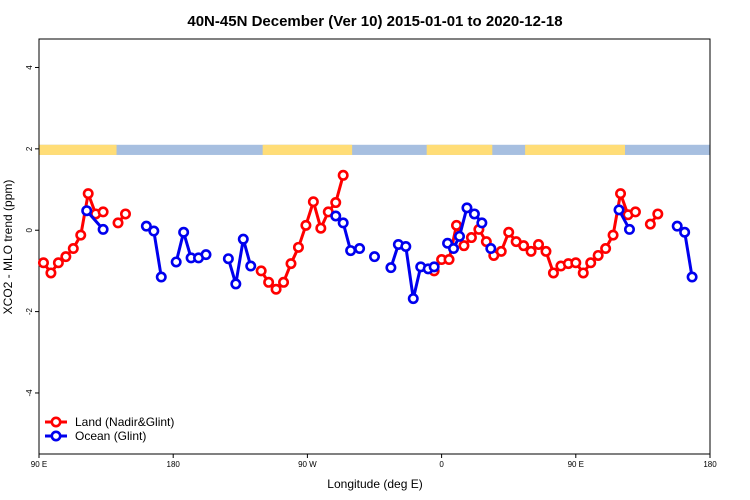 The width and height of the screenshot is (750, 500). What do you see at coordinates (307, 464) in the screenshot?
I see `x-tick-label: 90 W` at bounding box center [307, 464].